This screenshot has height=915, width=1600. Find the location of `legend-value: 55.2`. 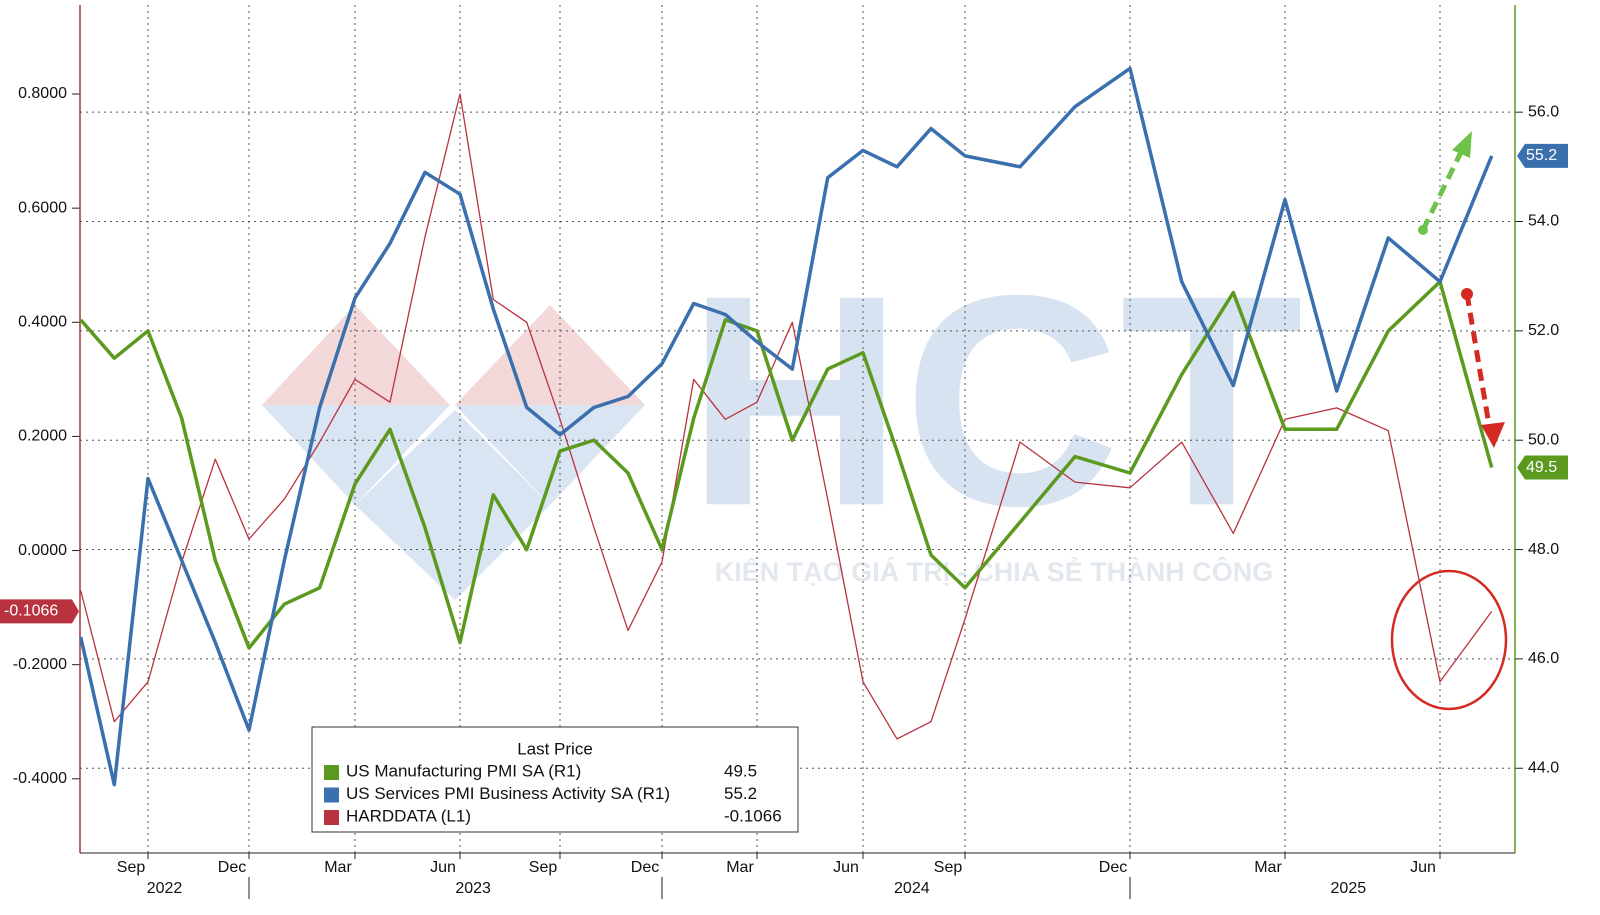

legend-value: 55.2 is located at coordinates (740, 793).